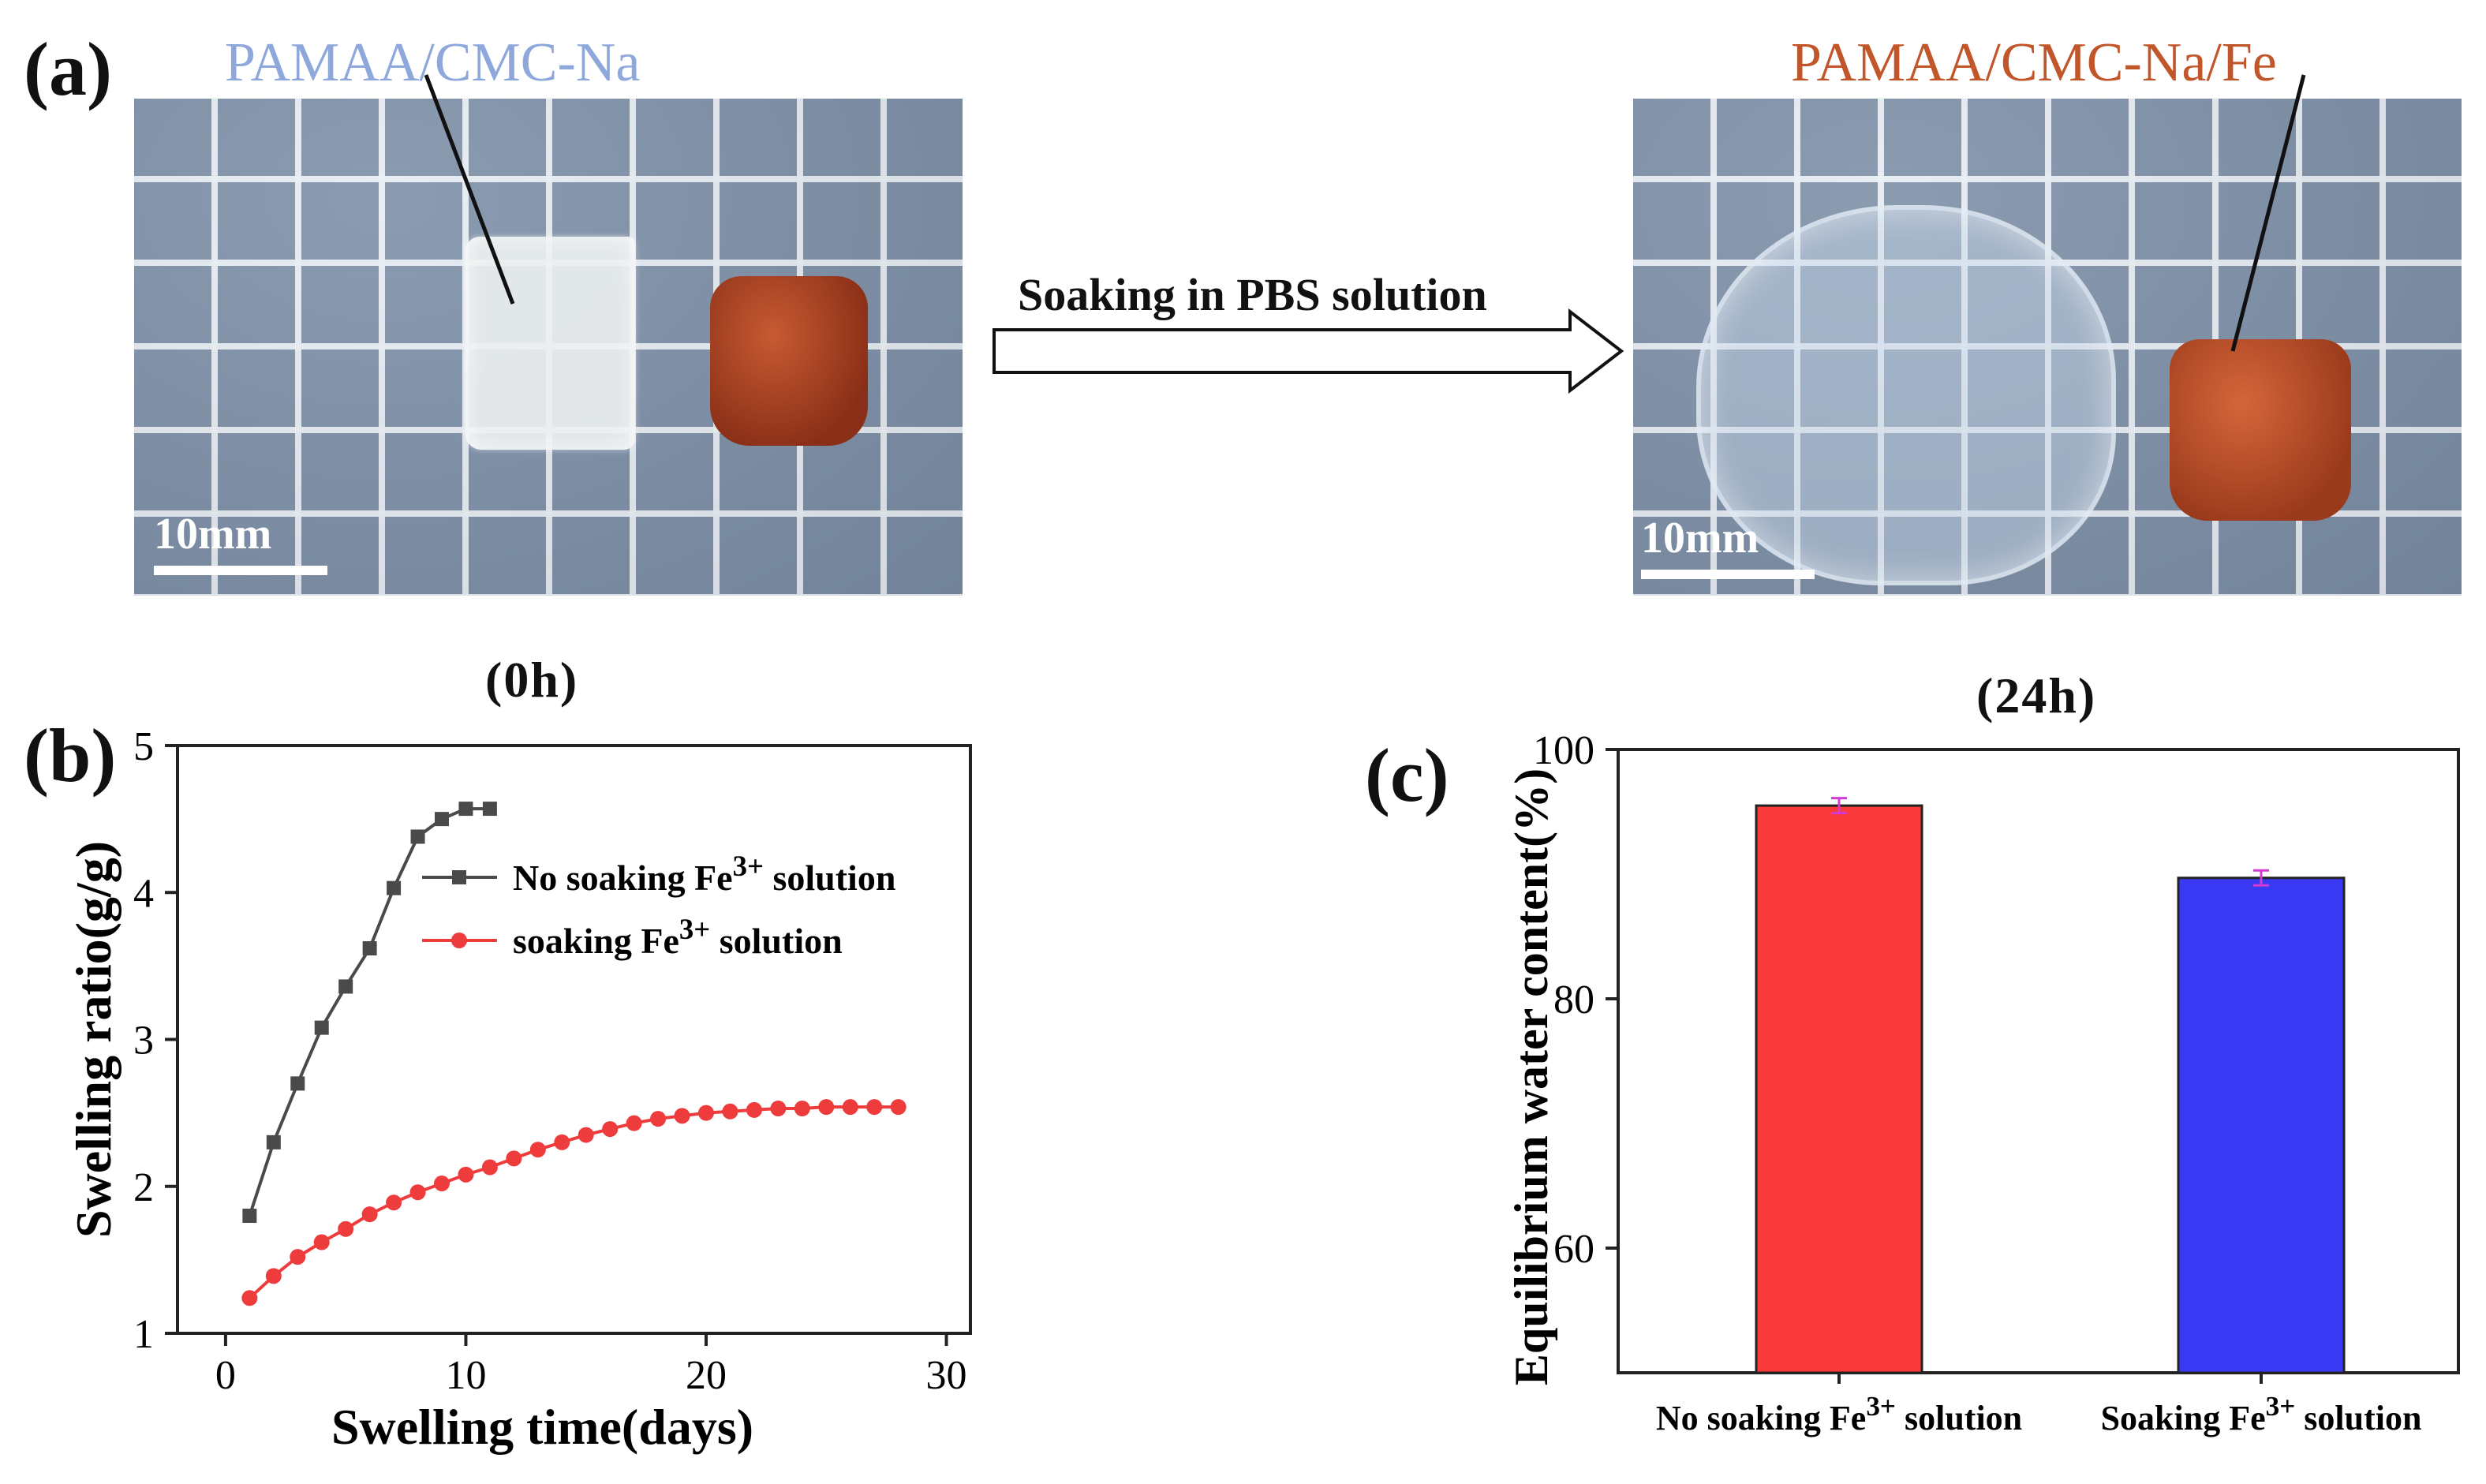  What do you see at coordinates (1700, 538) in the screenshot?
I see `right-scale-label: 10mm` at bounding box center [1700, 538].